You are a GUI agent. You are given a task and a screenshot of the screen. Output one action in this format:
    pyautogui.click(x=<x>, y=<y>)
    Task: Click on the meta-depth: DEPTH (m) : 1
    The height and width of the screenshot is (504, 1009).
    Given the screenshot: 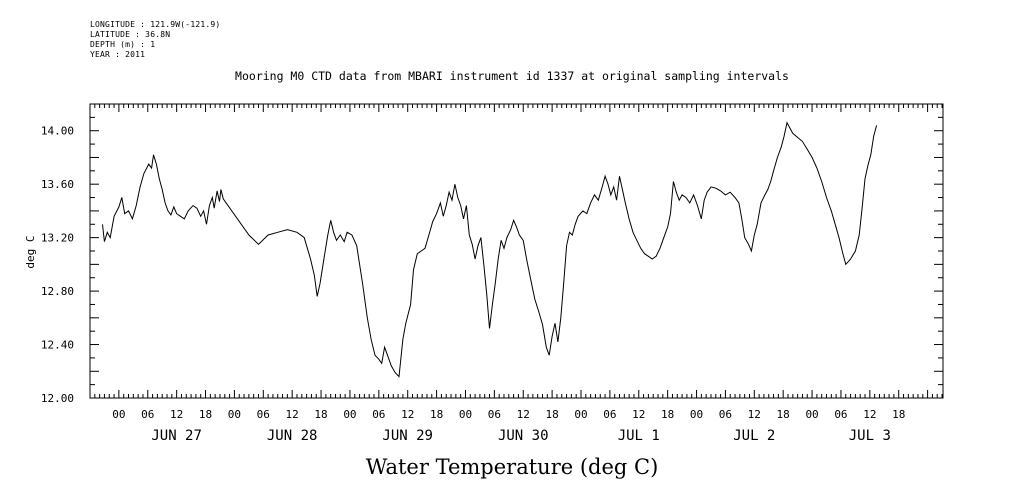 What is the action you would take?
    pyautogui.click(x=123, y=44)
    